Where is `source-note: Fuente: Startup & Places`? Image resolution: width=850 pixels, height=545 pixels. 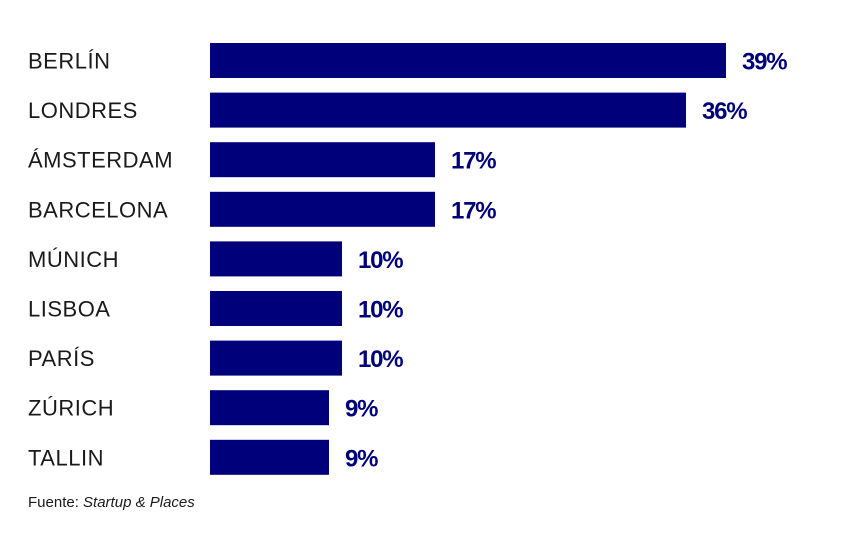
source-note: Fuente: Startup & Places is located at coordinates (111, 502).